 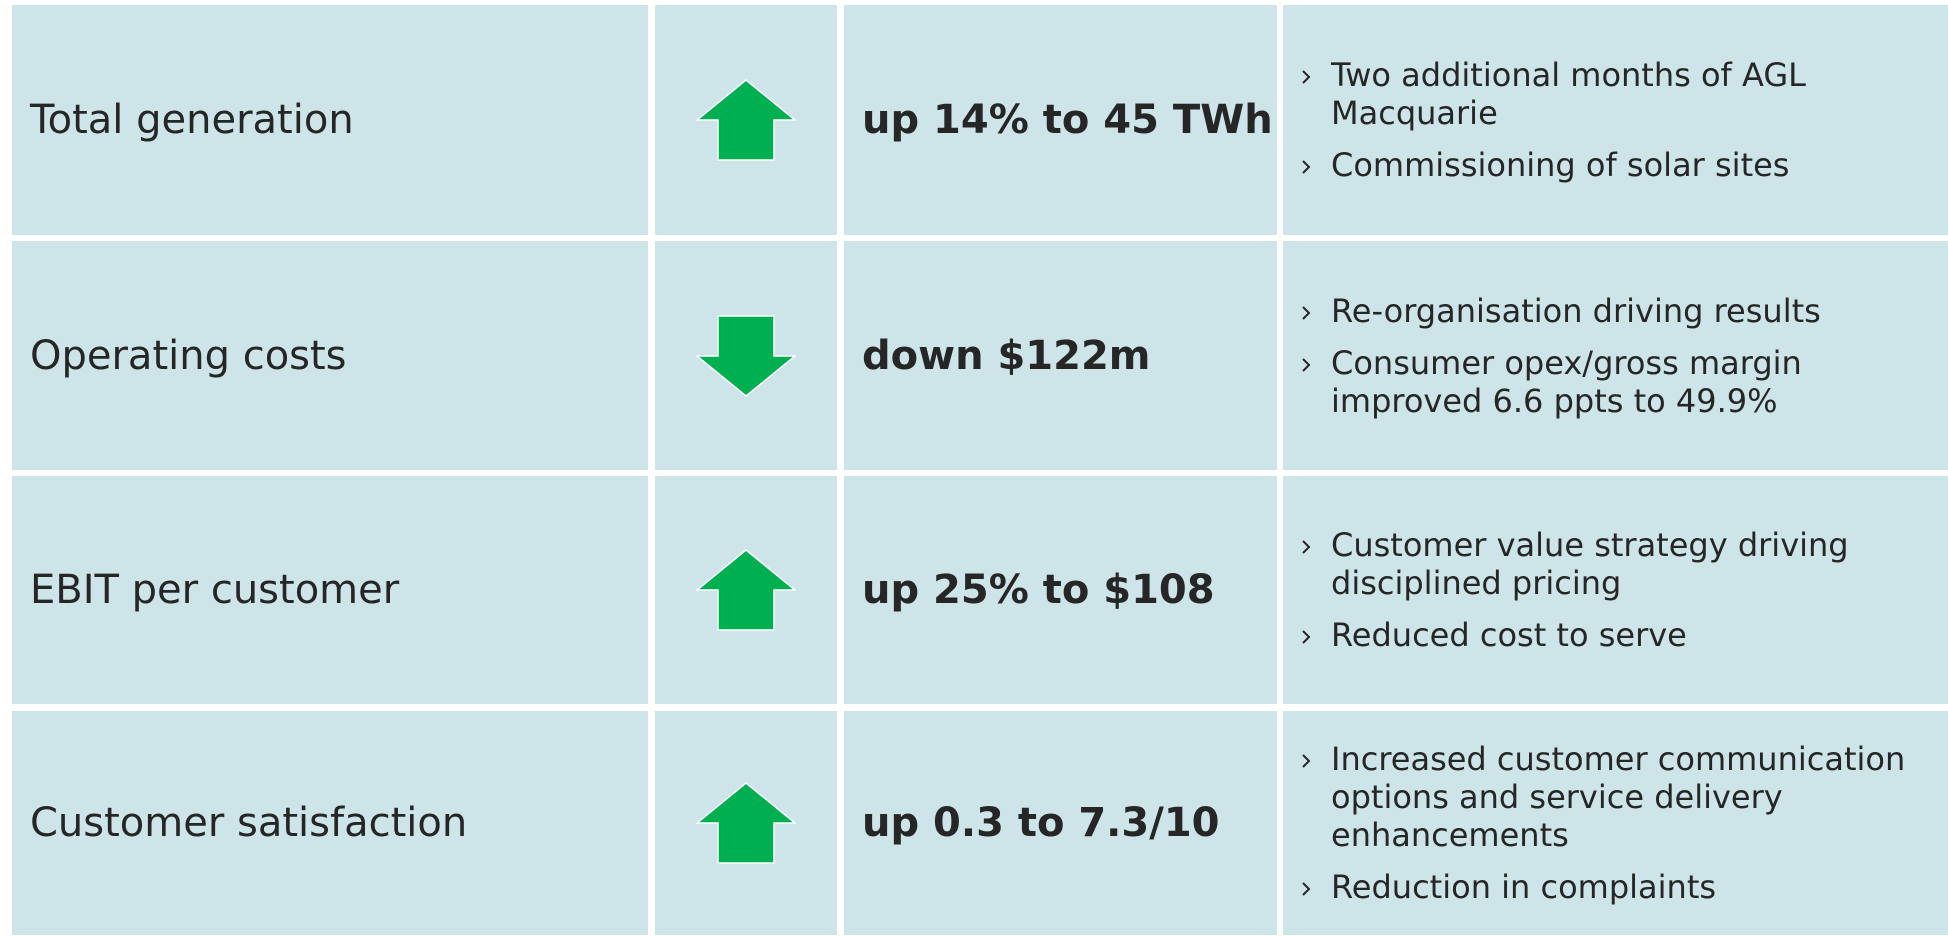 I want to click on note-text: Re-organisation driving results, so click(x=1576, y=310).